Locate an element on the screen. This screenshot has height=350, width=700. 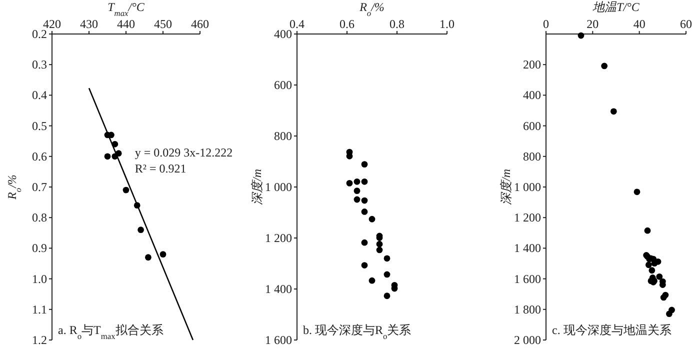
x-tick-label: 1.0 is located at coordinates (447, 24).